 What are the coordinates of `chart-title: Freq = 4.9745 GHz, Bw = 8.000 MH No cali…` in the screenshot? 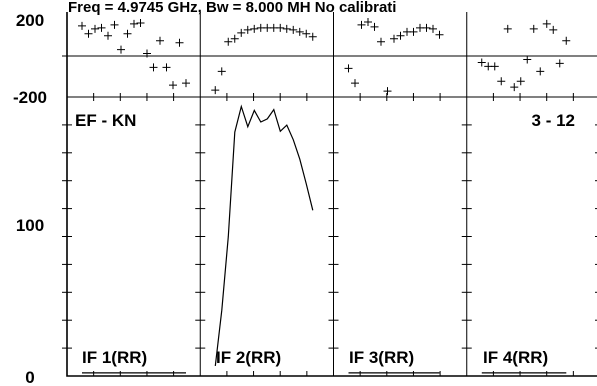 It's located at (232, 8).